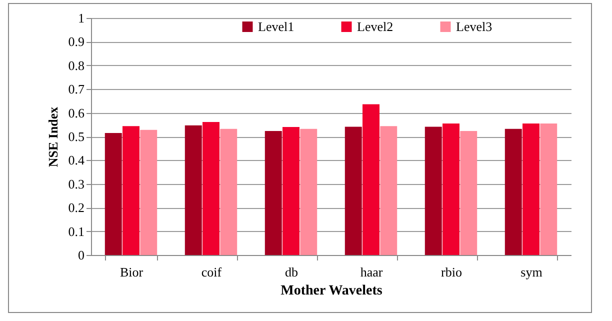 This screenshot has height=321, width=612. I want to click on x-tick-label: sym, so click(531, 272).